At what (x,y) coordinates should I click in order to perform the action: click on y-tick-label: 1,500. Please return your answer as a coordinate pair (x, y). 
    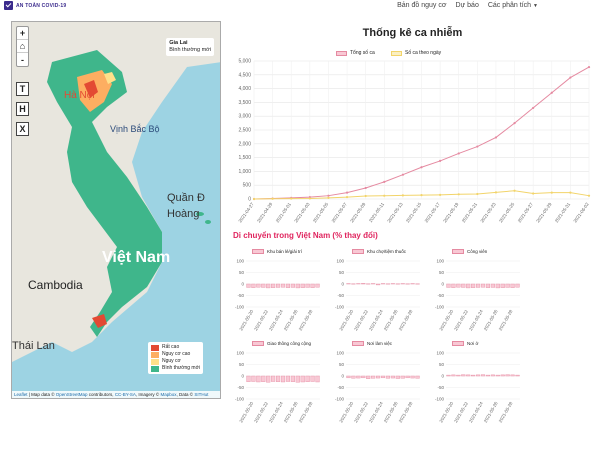
    Looking at the image, I should click on (244, 158).